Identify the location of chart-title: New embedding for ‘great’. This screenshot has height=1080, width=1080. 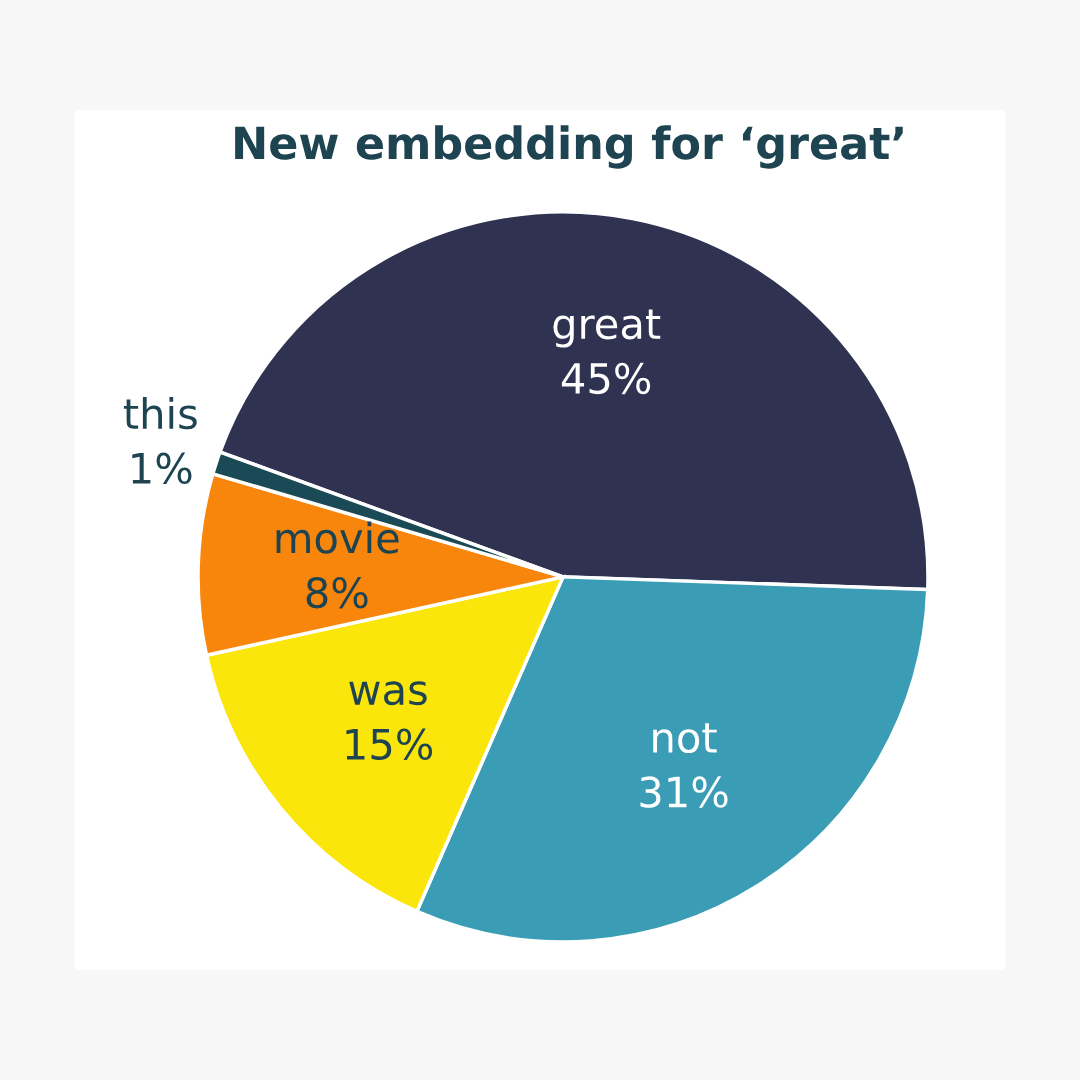
(569, 147).